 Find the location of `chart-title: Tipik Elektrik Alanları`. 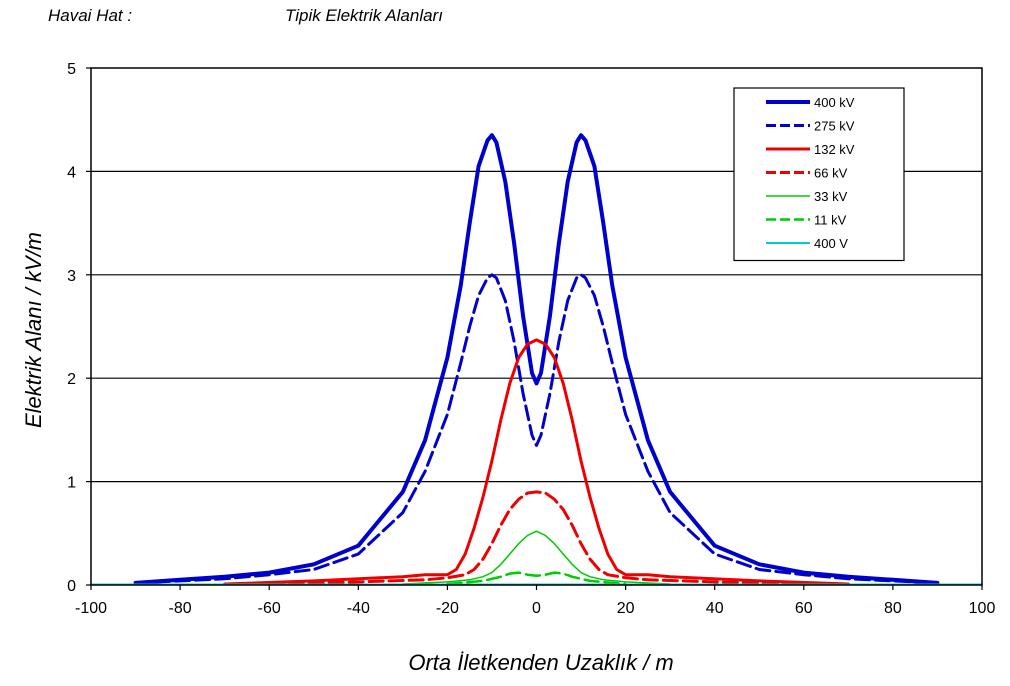

chart-title: Tipik Elektrik Alanları is located at coordinates (364, 15).